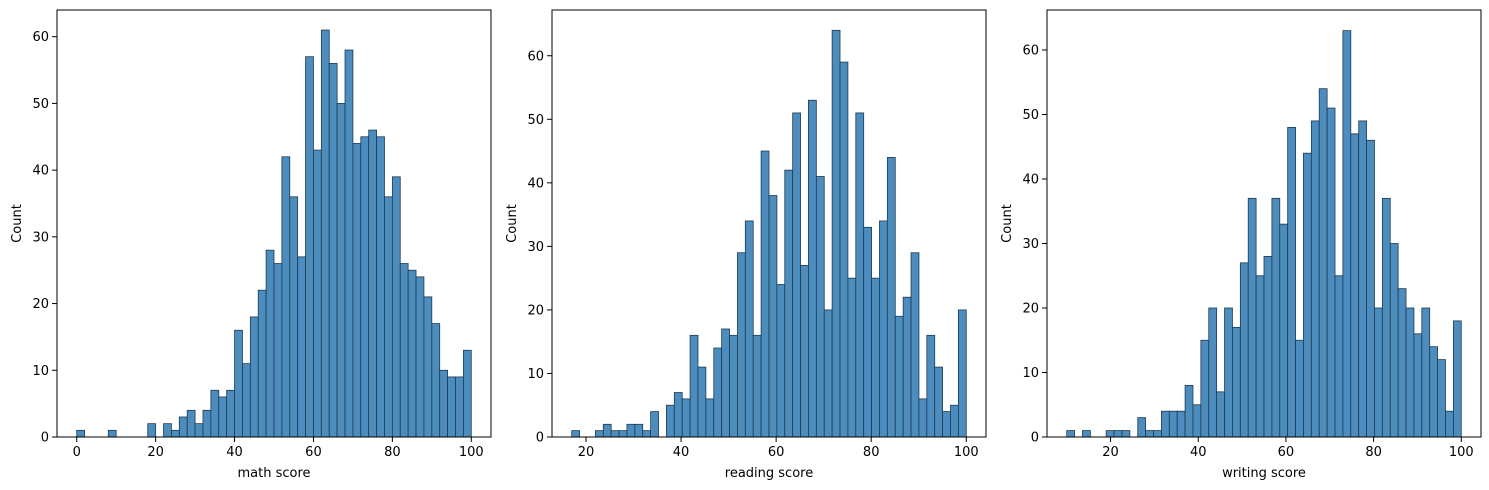  I want to click on x-tick-label: 0, so click(77, 452).